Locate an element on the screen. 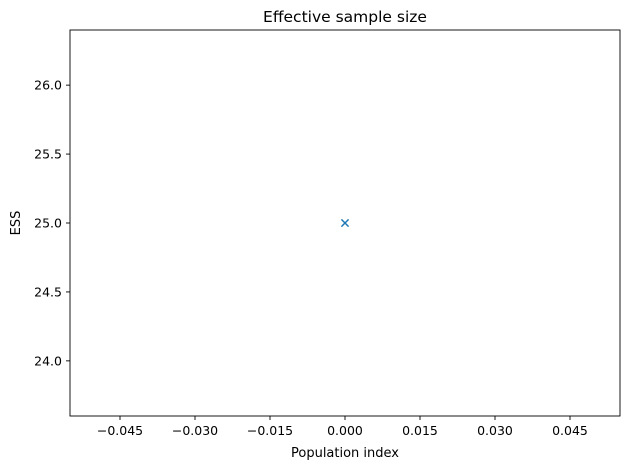 The width and height of the screenshot is (630, 470). x-tick-label: 0.030 is located at coordinates (495, 430).